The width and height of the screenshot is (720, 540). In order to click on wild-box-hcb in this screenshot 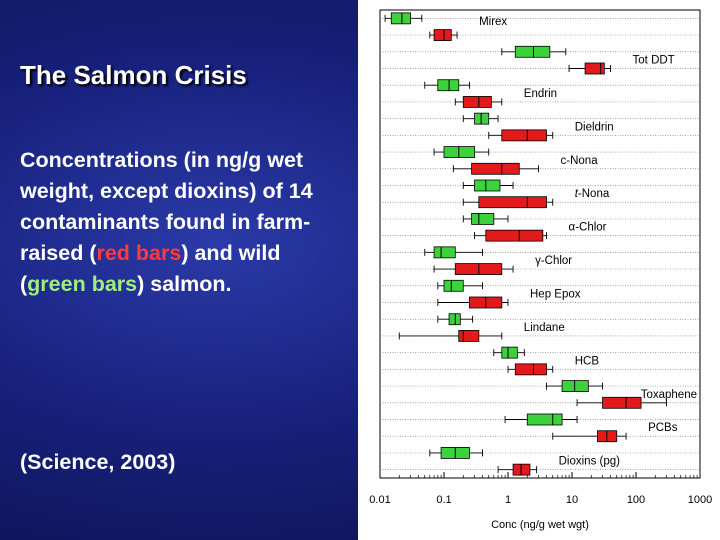, I will do `click(509, 352)`.